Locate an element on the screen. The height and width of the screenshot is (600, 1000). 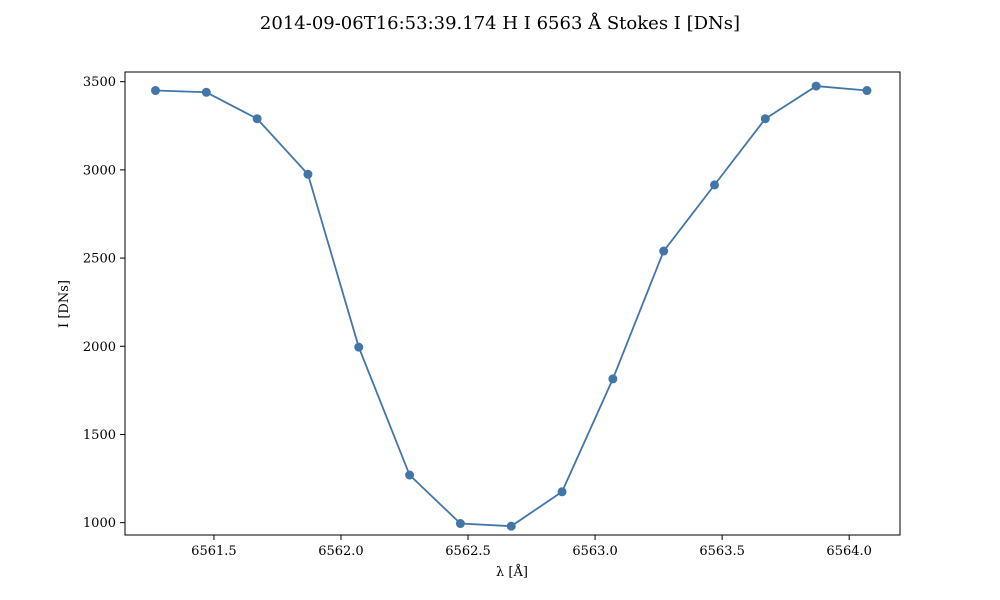
y-tick-label: 2000 is located at coordinates (99, 347).